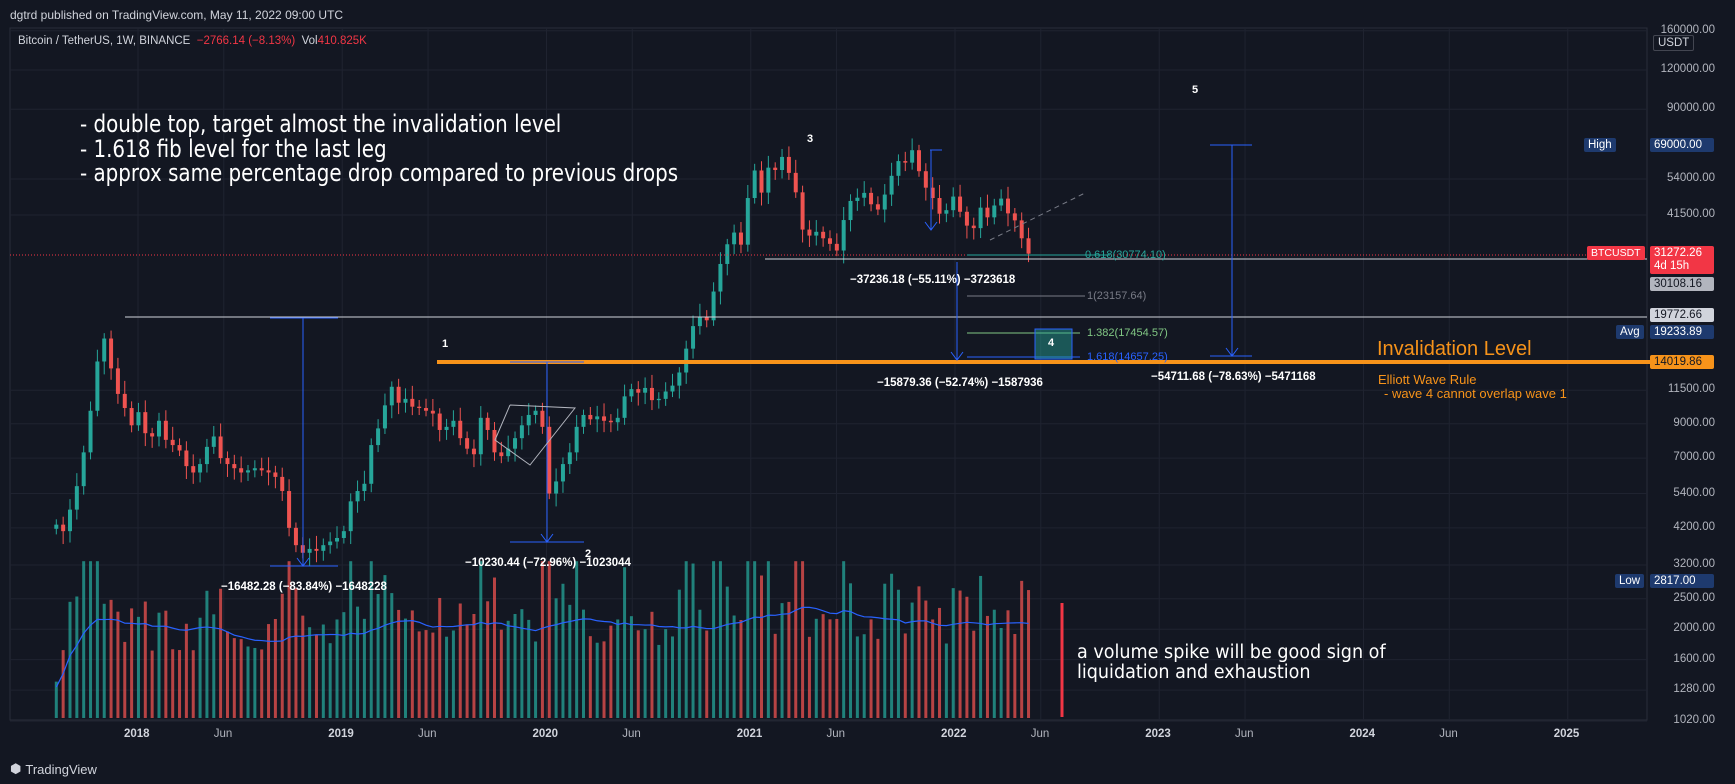  What do you see at coordinates (1233, 377) in the screenshot?
I see `measure-label: −54711.68 (−78.63%) −5471168` at bounding box center [1233, 377].